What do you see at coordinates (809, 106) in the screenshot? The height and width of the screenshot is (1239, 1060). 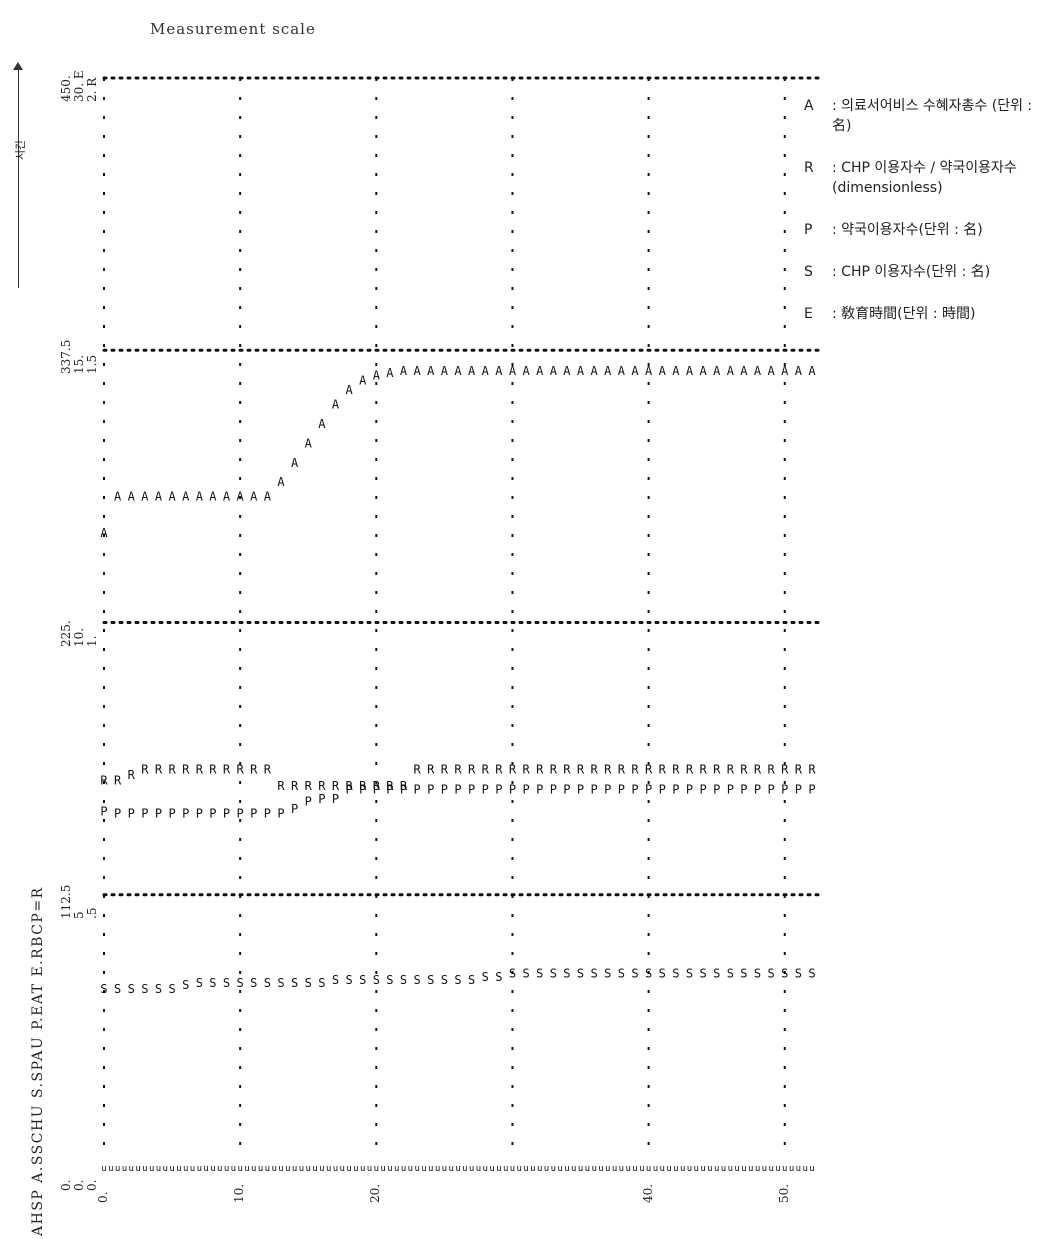 I see `legend-key: A` at bounding box center [809, 106].